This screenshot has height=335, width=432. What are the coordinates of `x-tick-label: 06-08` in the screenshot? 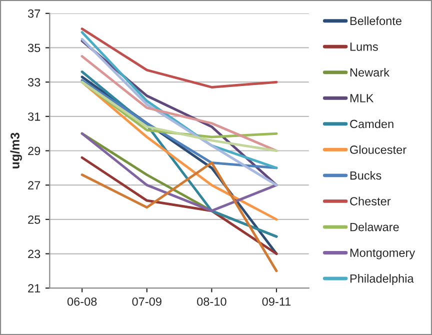 It's located at (82, 301).